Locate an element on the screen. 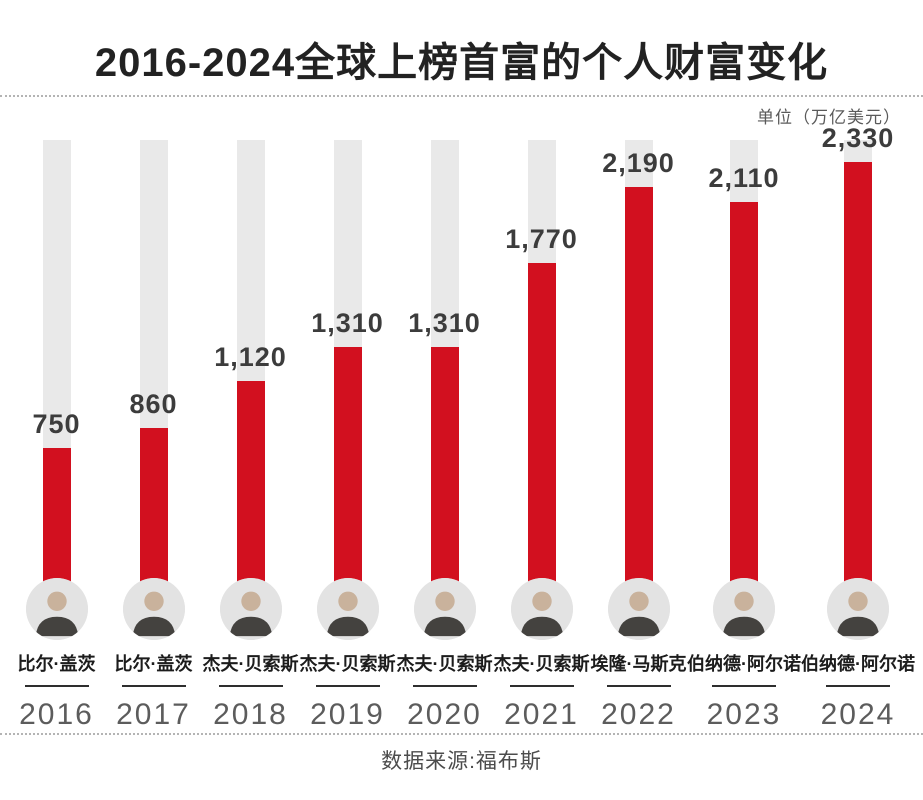 This screenshot has width=923, height=800. bar-column: 750 比尔·盖茨 2016 is located at coordinates (56, 436).